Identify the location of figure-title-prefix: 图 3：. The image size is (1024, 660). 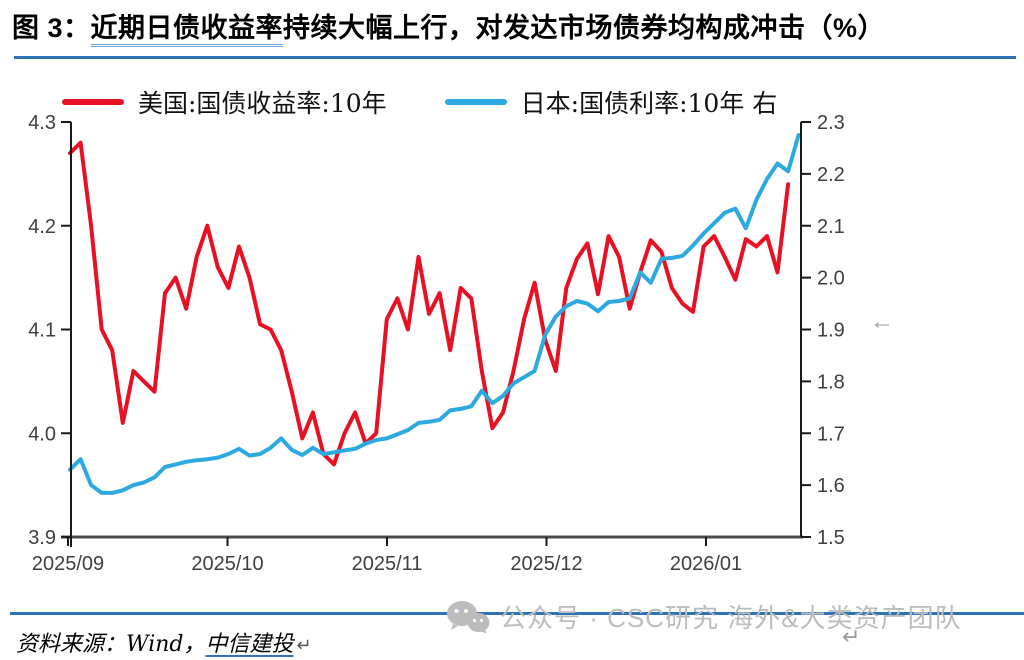
(51, 28).